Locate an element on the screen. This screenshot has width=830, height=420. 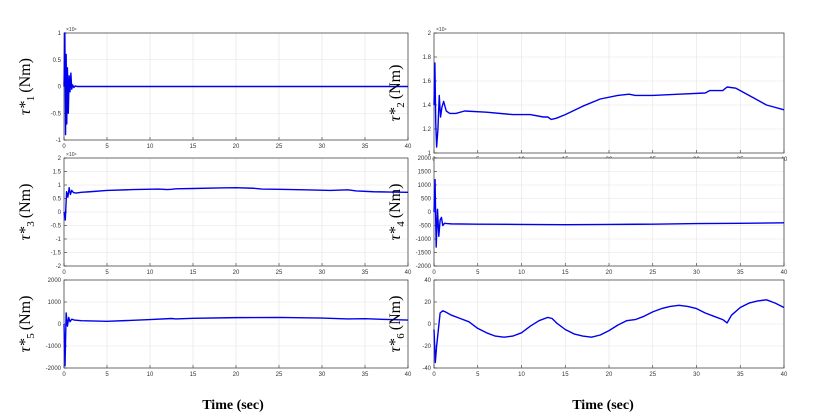
y-axis-label: τ*6 (Nm) is located at coordinates (397, 324).